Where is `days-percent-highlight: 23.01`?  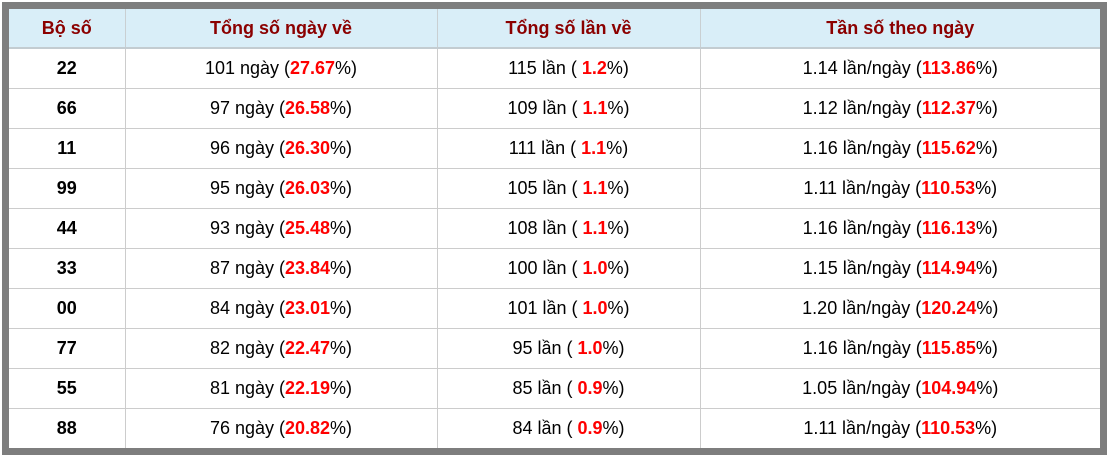
days-percent-highlight: 23.01 is located at coordinates (308, 307).